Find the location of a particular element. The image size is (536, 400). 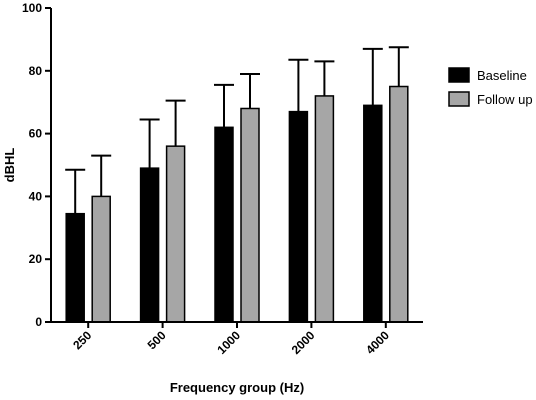

legend: Baseline Follow up is located at coordinates (490, 87).